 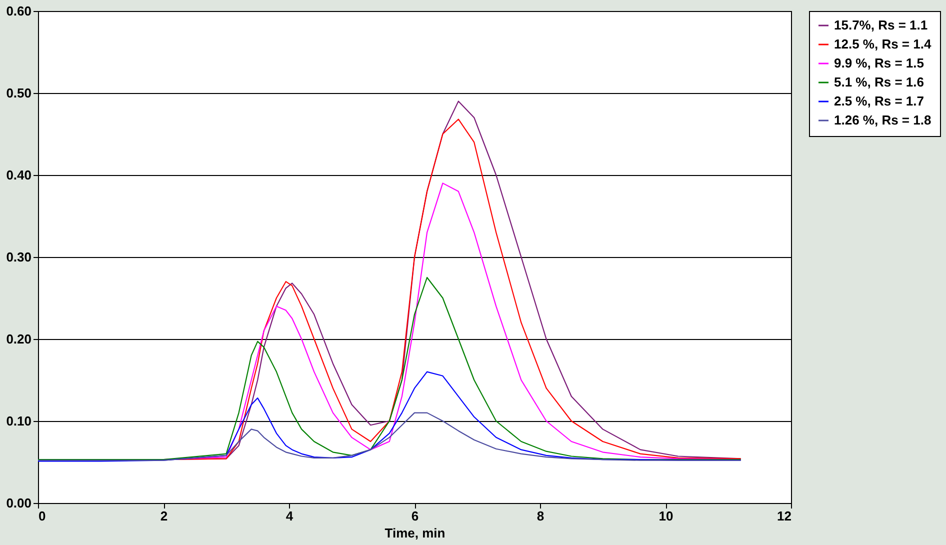 What do you see at coordinates (879, 82) in the screenshot?
I see `legend-label: 5.1 %, Rs = 1.6` at bounding box center [879, 82].